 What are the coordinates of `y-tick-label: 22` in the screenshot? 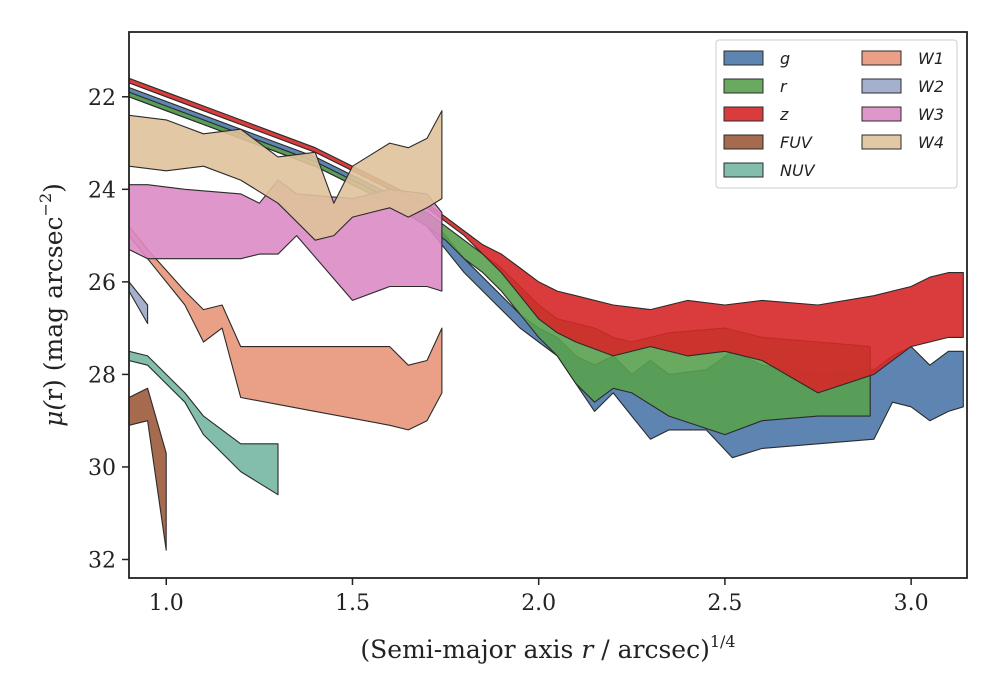 It's located at (102, 98).